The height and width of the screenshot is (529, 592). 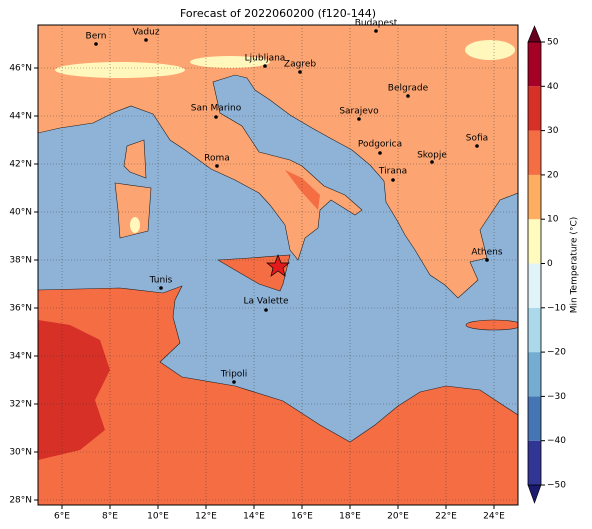 What do you see at coordinates (376, 24) in the screenshot?
I see `city-label: Budapest` at bounding box center [376, 24].